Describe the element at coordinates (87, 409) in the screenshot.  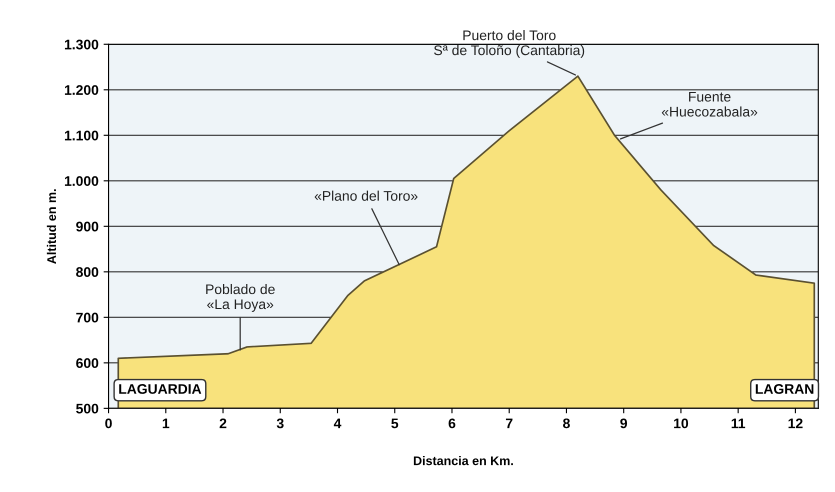
I see `y-tick-label: 500` at that location.